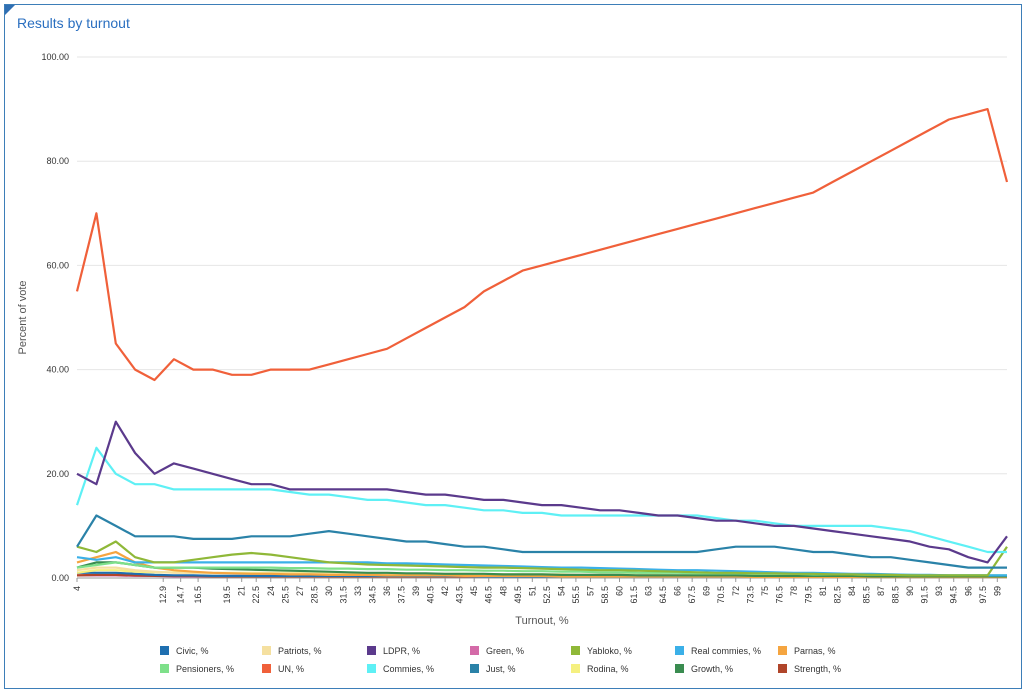 The height and width of the screenshot is (695, 1028). I want to click on x-tick-label: 43.5, so click(460, 595).